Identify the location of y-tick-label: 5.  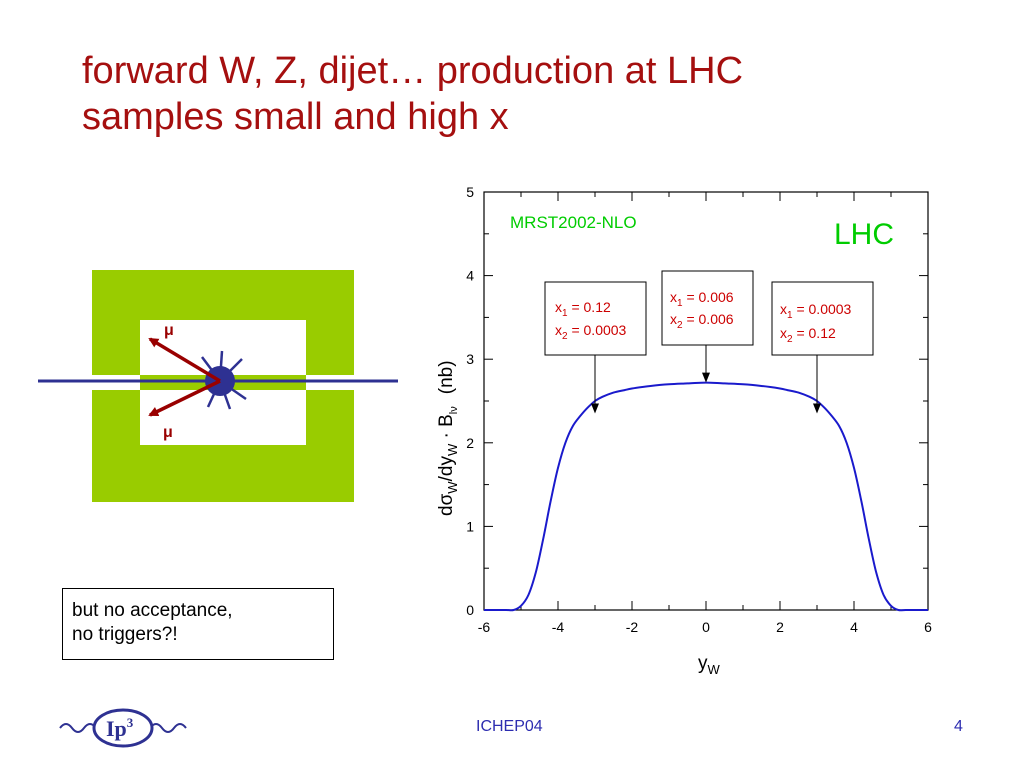
(470, 192).